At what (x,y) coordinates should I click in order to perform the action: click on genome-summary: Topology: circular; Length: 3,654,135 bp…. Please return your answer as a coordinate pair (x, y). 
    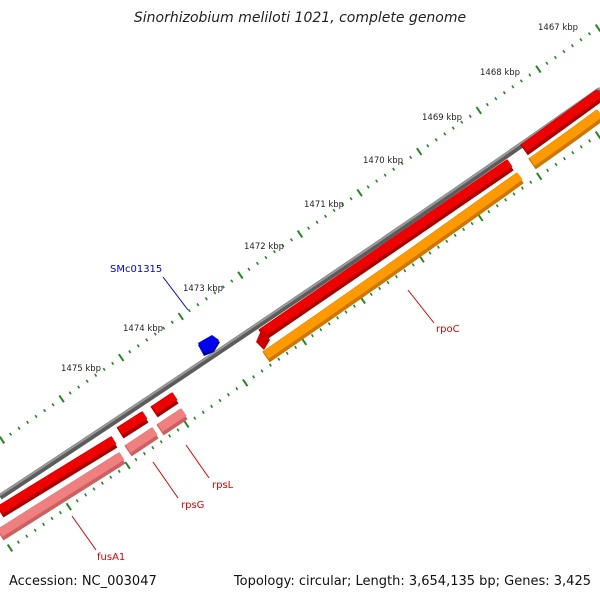
    Looking at the image, I should click on (412, 581).